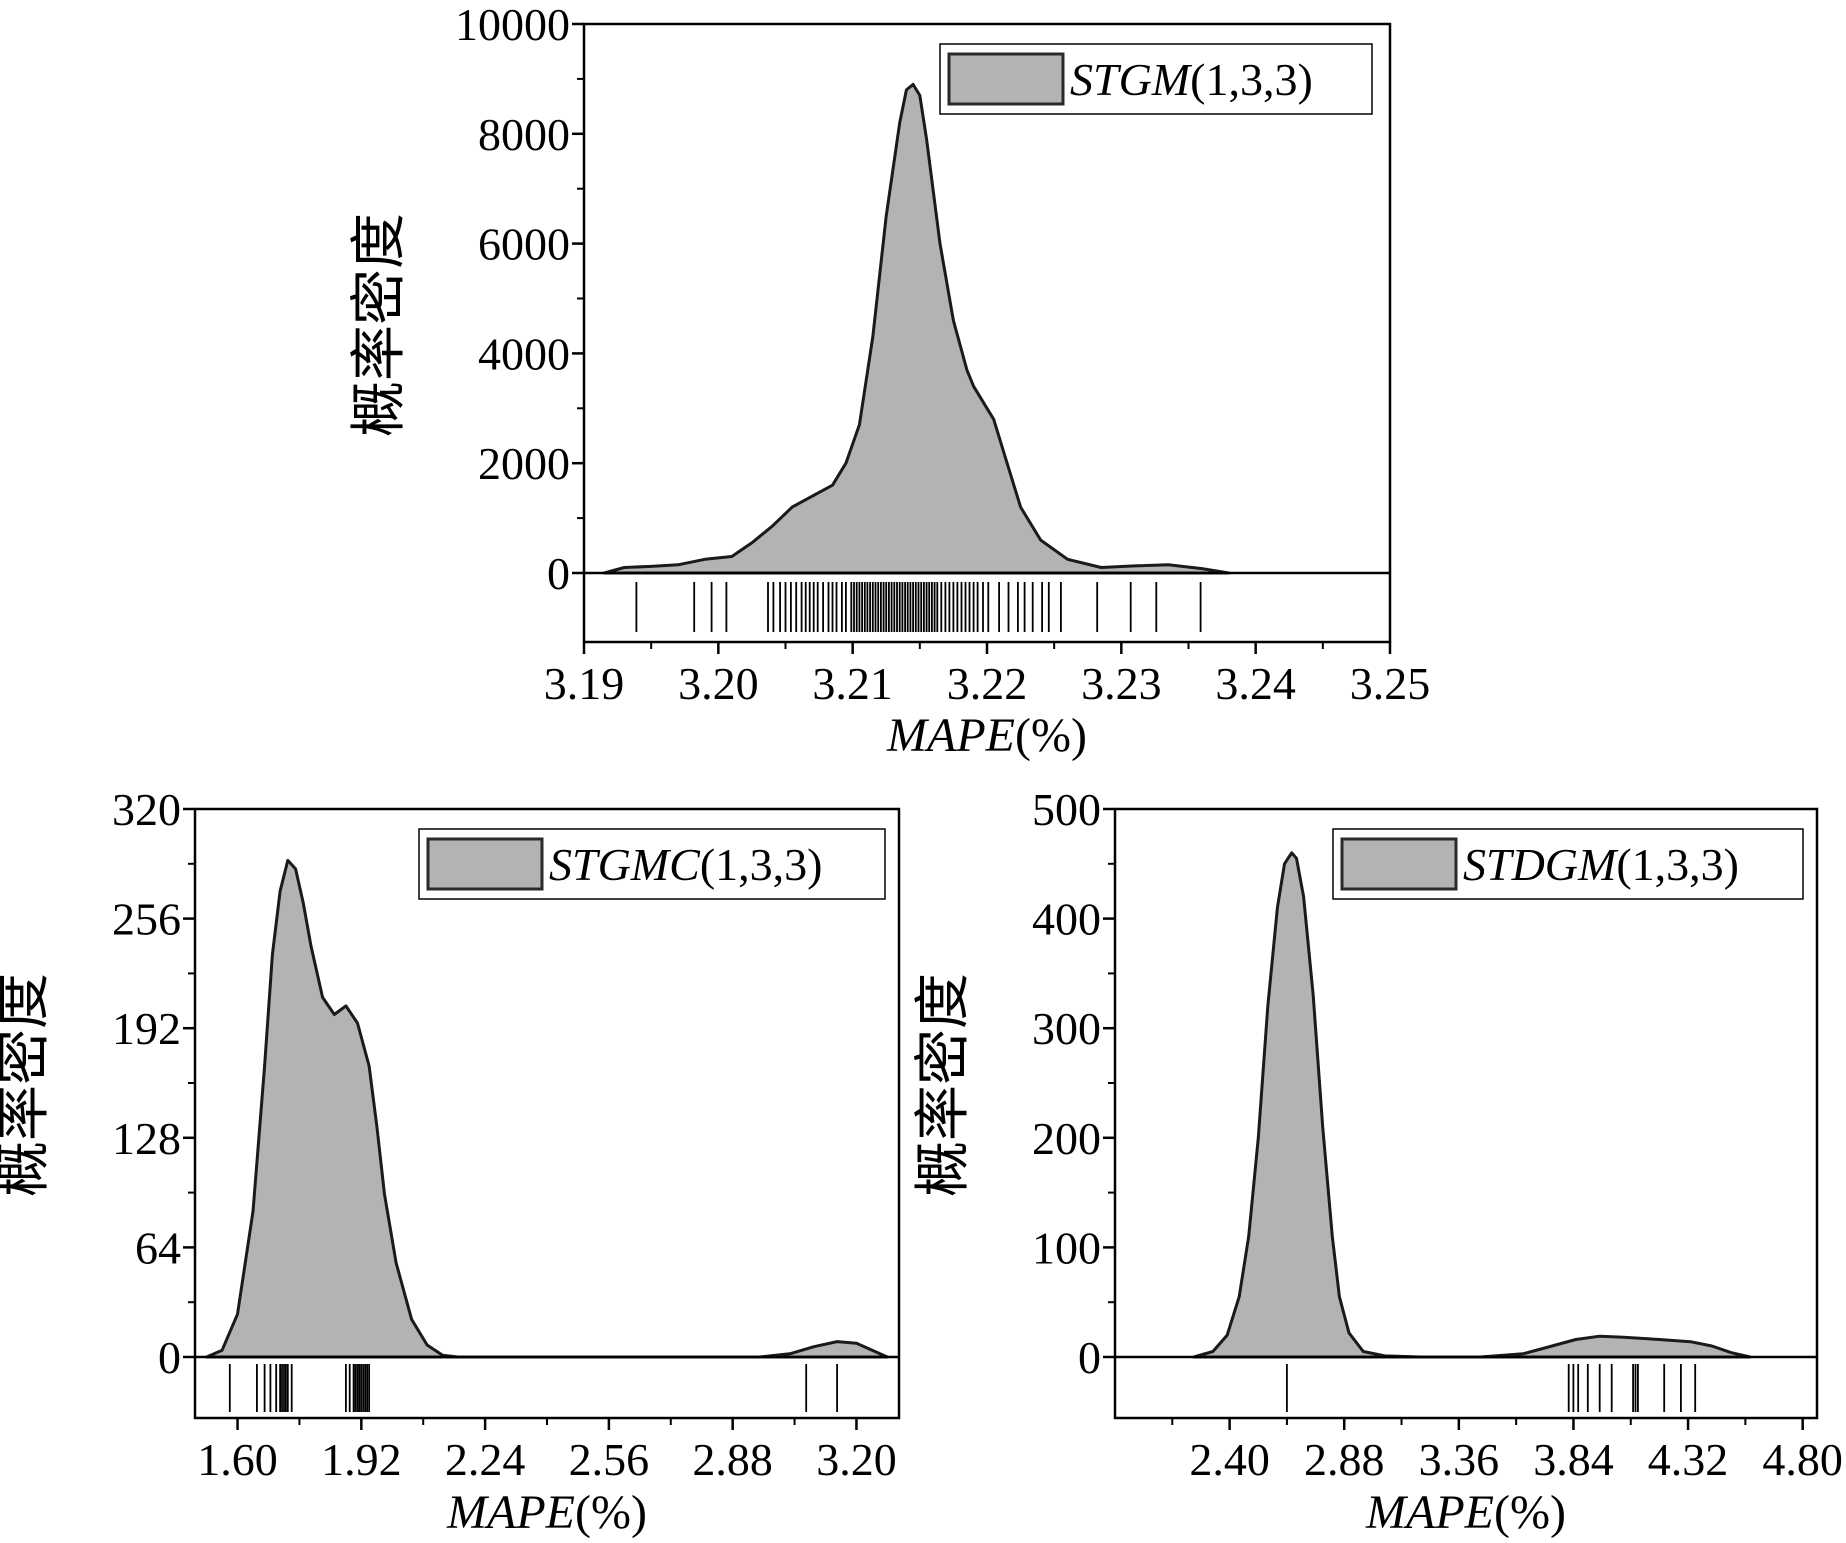 This screenshot has height=1543, width=1846. What do you see at coordinates (1802, 1459) in the screenshot?
I see `chart-2-xtick-label-5: 4.80` at bounding box center [1802, 1459].